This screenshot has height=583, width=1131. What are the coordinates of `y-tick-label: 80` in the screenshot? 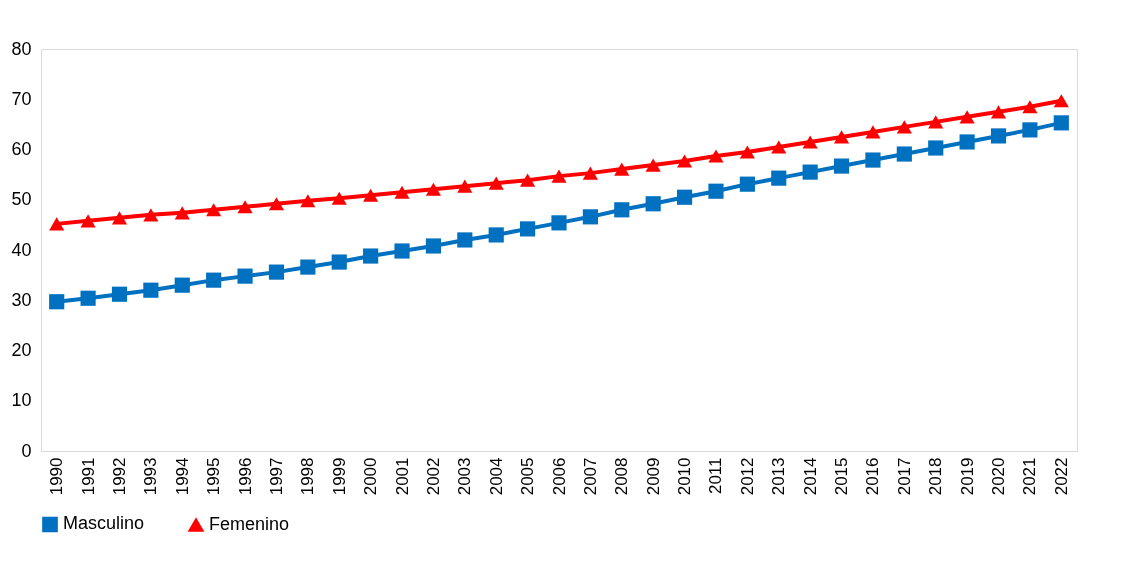 It's located at (21, 48).